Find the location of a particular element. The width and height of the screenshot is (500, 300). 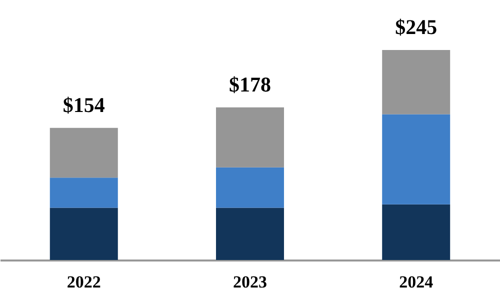

x-tick-label: 2022 is located at coordinates (83, 282).